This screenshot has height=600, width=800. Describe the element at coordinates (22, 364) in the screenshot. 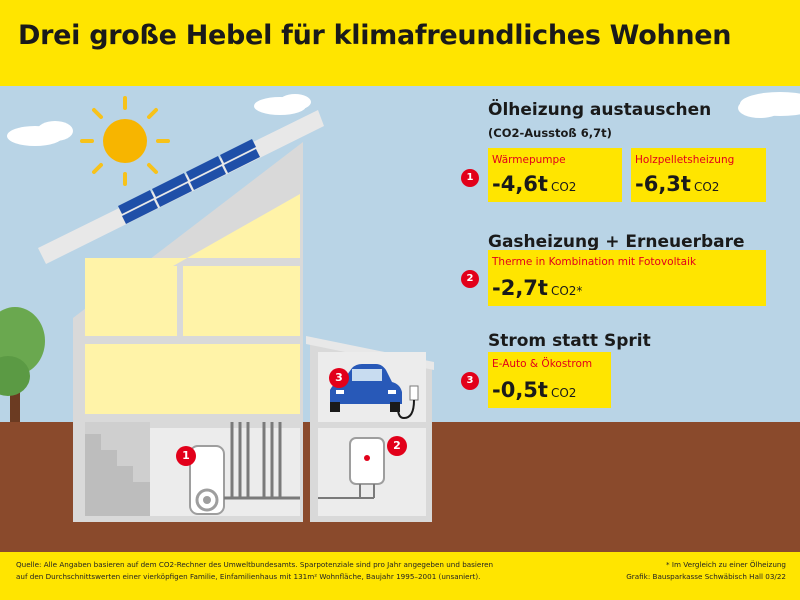

I see `tree-icon` at that location.